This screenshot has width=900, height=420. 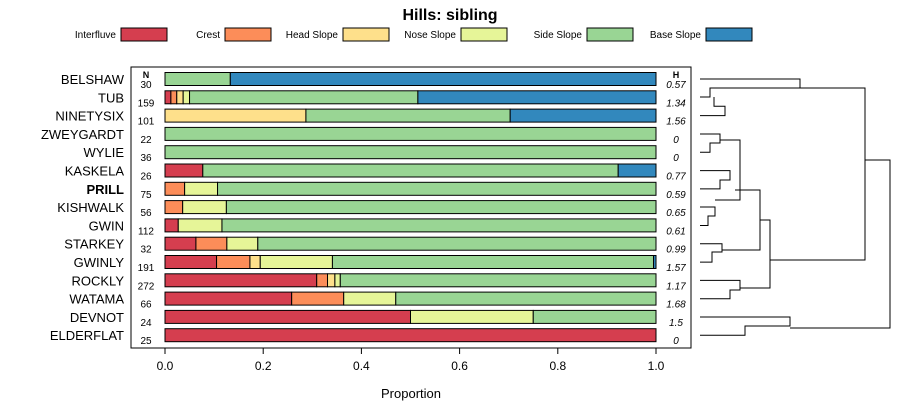 I want to click on legend-swatch-crest, so click(x=248, y=34).